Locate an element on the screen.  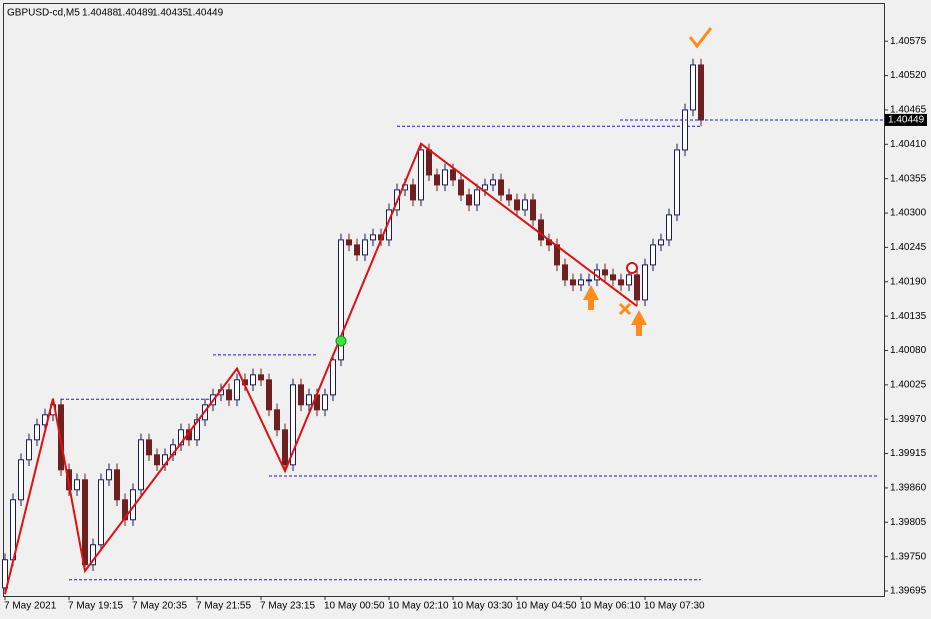
x-tick-label: 10 May 06:10 is located at coordinates (610, 606).